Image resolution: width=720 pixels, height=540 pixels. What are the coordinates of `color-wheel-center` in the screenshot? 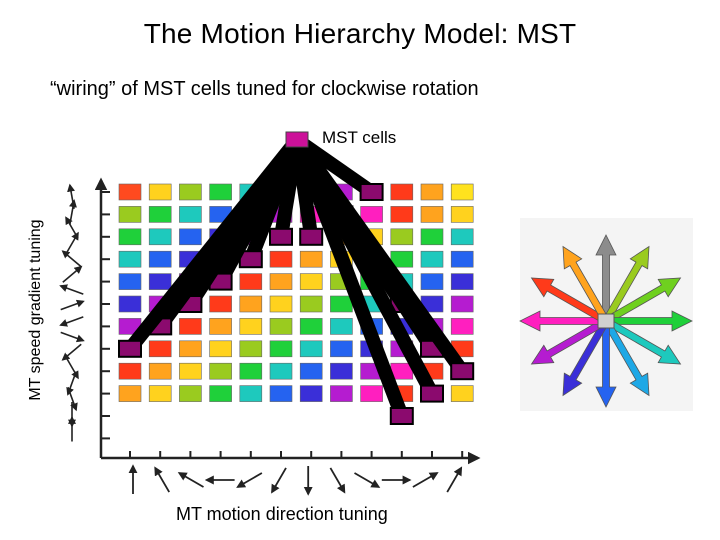 It's located at (606, 321).